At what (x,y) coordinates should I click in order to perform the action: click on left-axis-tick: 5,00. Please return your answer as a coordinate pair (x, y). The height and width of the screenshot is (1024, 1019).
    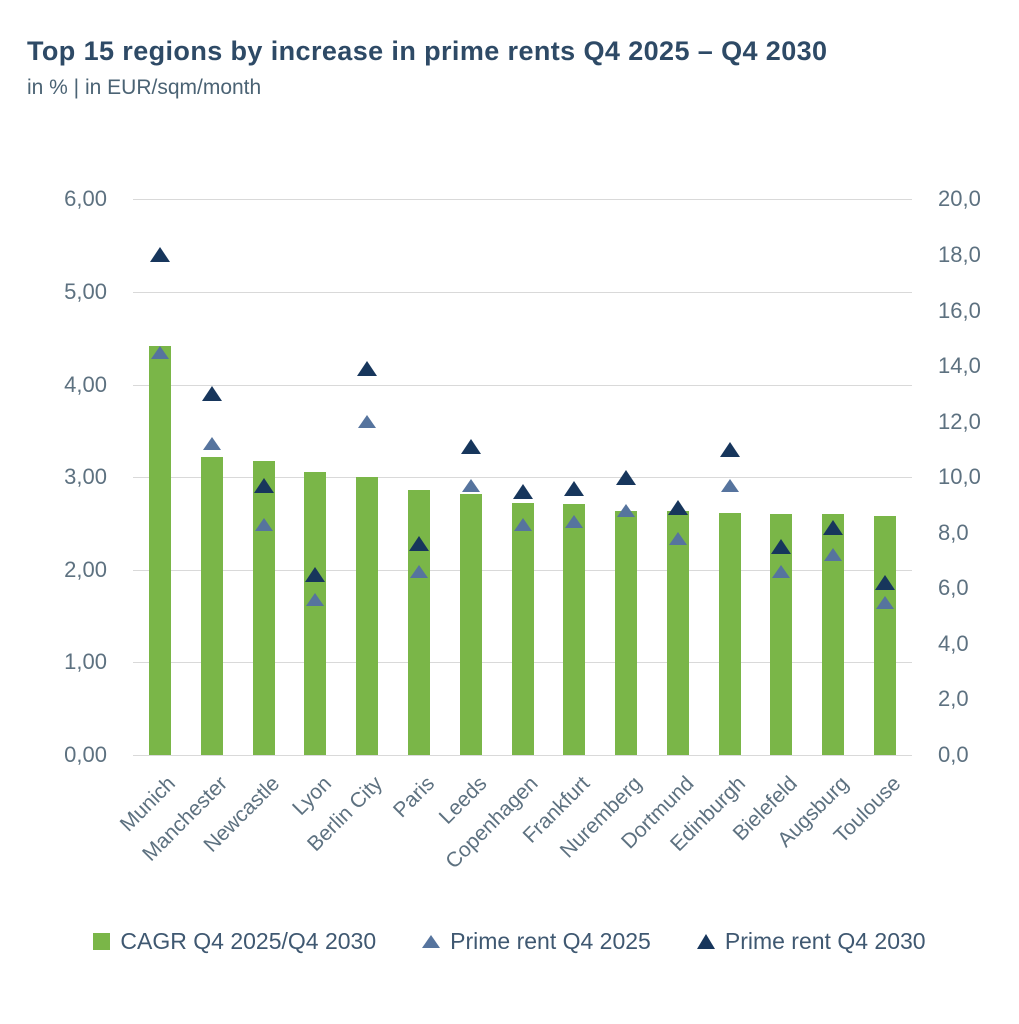
    Looking at the image, I should click on (85, 291).